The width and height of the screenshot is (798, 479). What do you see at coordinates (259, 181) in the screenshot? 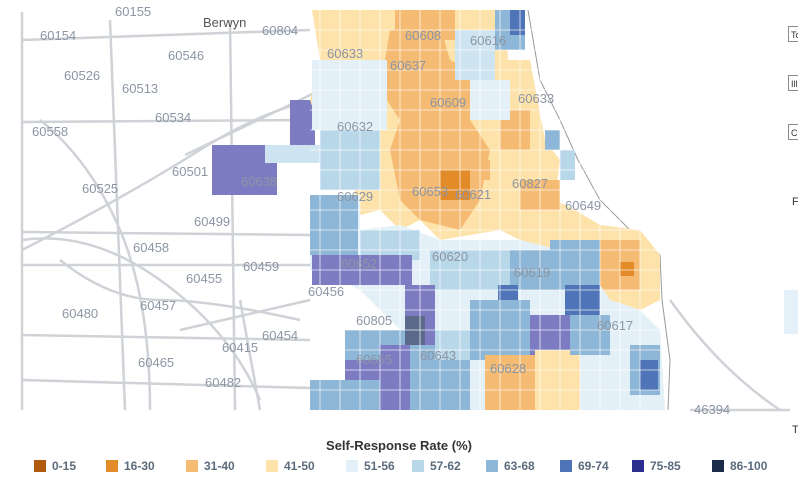
I see `zip-label: 60638` at bounding box center [259, 181].